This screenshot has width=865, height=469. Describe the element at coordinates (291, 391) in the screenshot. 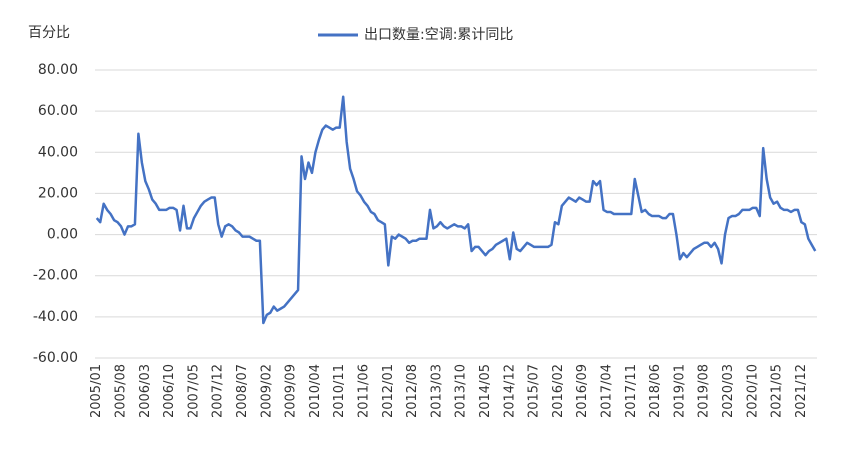

I see `x-tick-label: 2009/09` at that location.